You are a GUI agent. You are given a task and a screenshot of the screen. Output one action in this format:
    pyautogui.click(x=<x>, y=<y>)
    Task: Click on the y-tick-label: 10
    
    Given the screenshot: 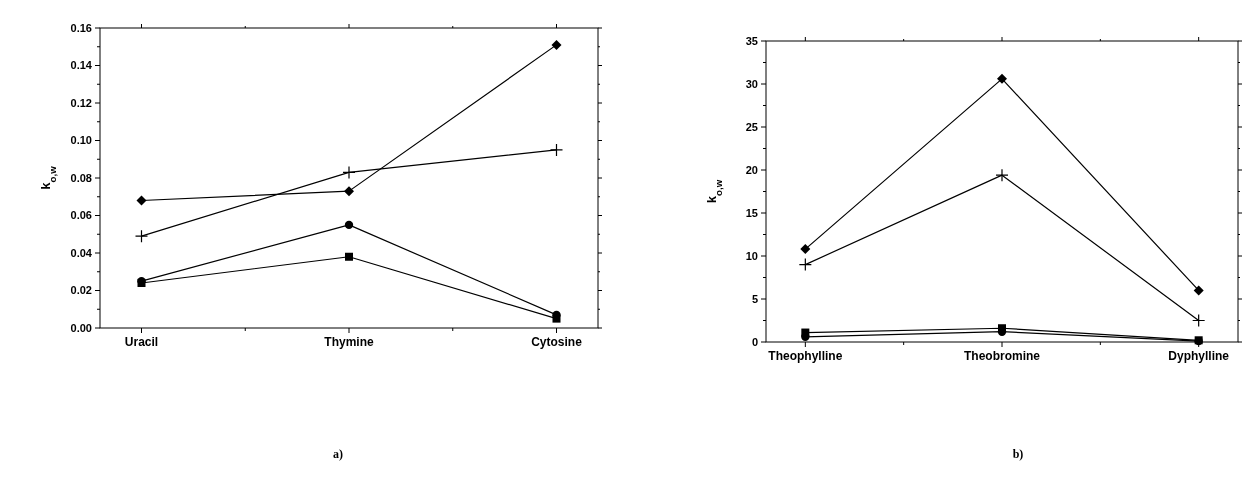 What is the action you would take?
    pyautogui.click(x=751, y=255)
    